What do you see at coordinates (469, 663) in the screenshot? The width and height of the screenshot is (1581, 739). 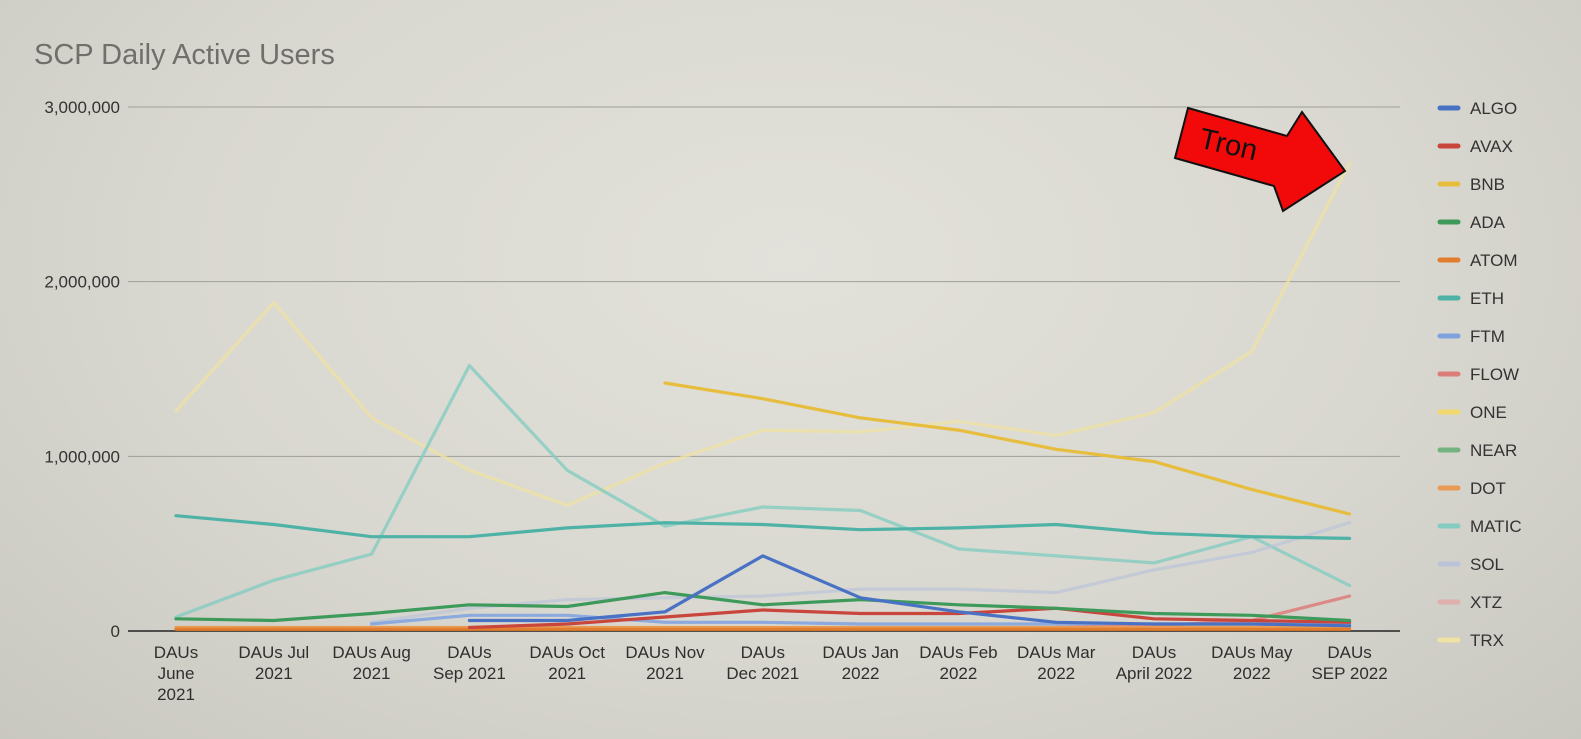 I see `x-tick-label: DAUs Sep 2021` at bounding box center [469, 663].